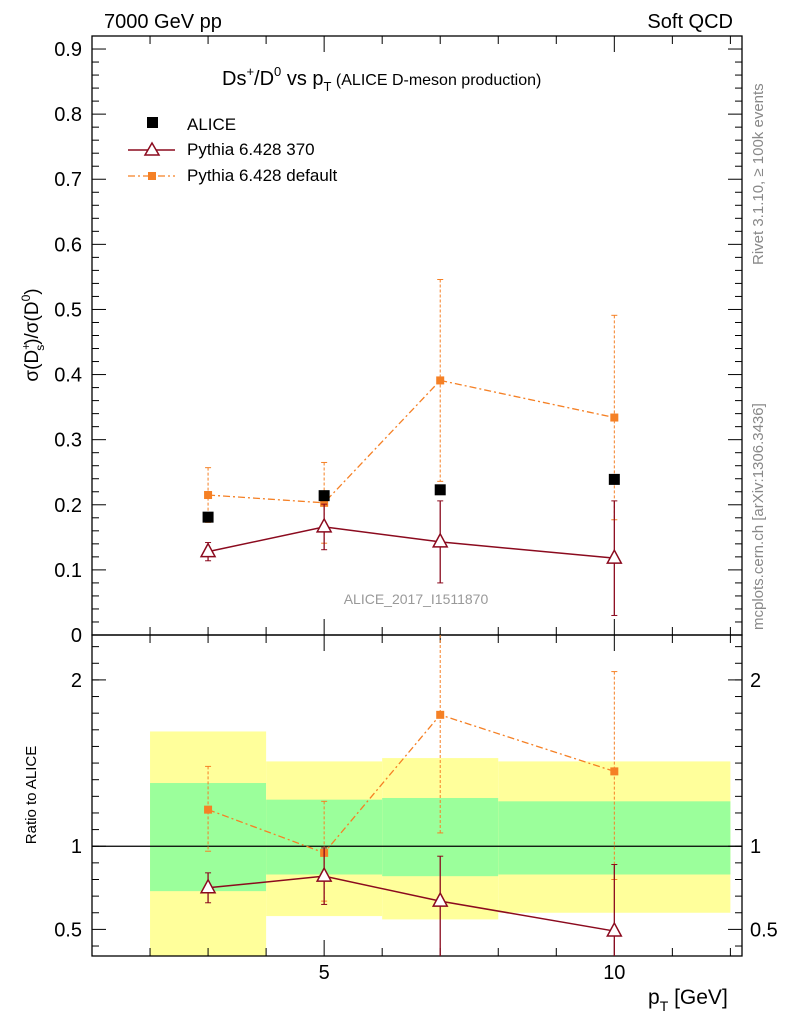 Image resolution: width=786 pixels, height=1024 pixels. I want to click on main-ytick-label-6: 0.6, so click(68, 245).